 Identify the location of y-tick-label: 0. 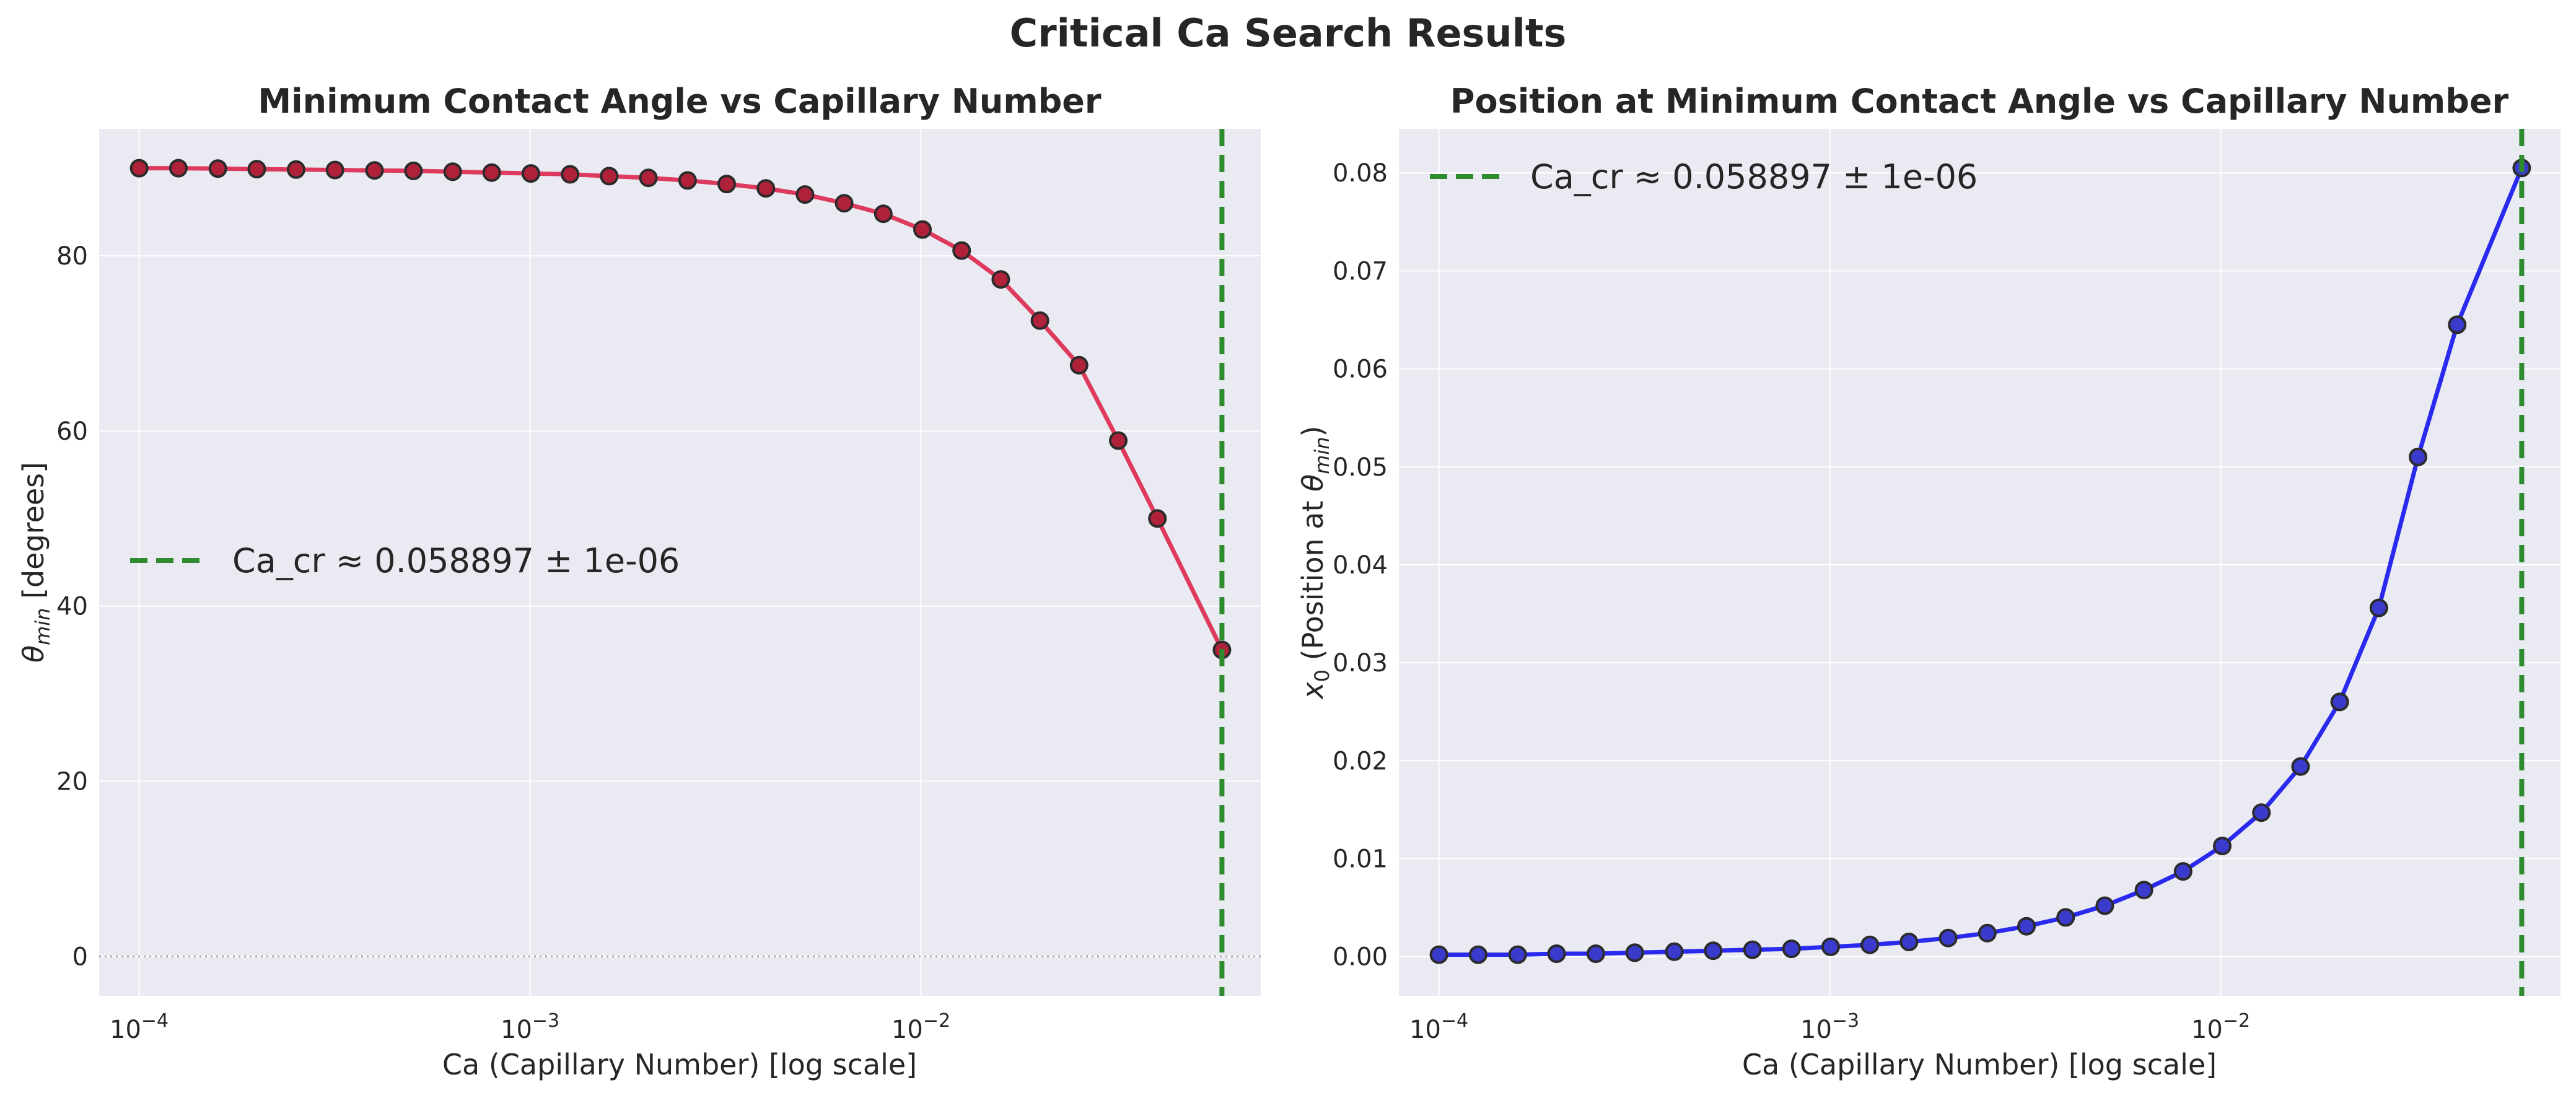
(80, 957).